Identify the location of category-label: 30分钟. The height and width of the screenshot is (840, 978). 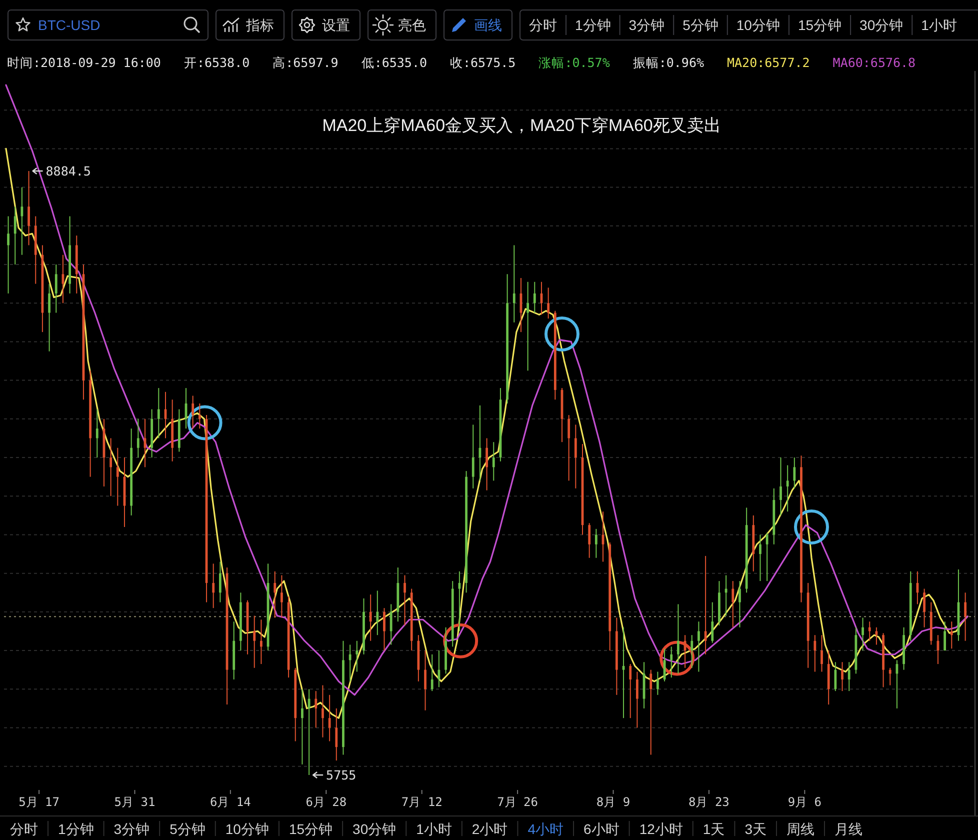
(374, 829).